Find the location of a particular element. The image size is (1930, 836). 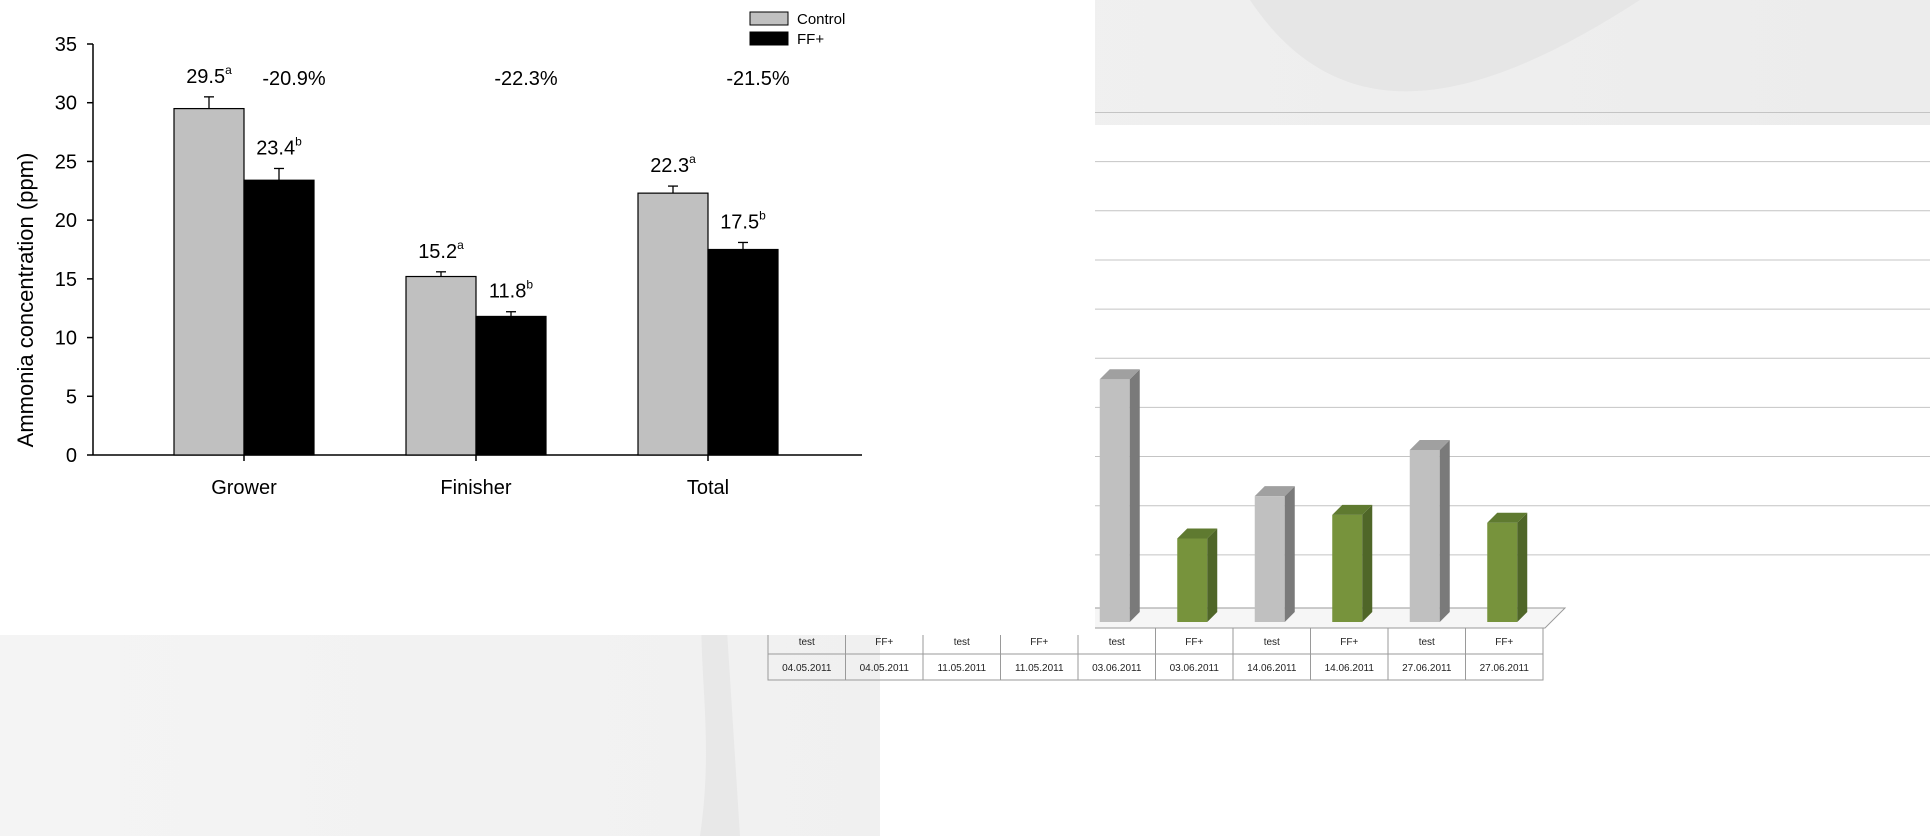

chart1-y-tick-label: 20 is located at coordinates (66, 221).